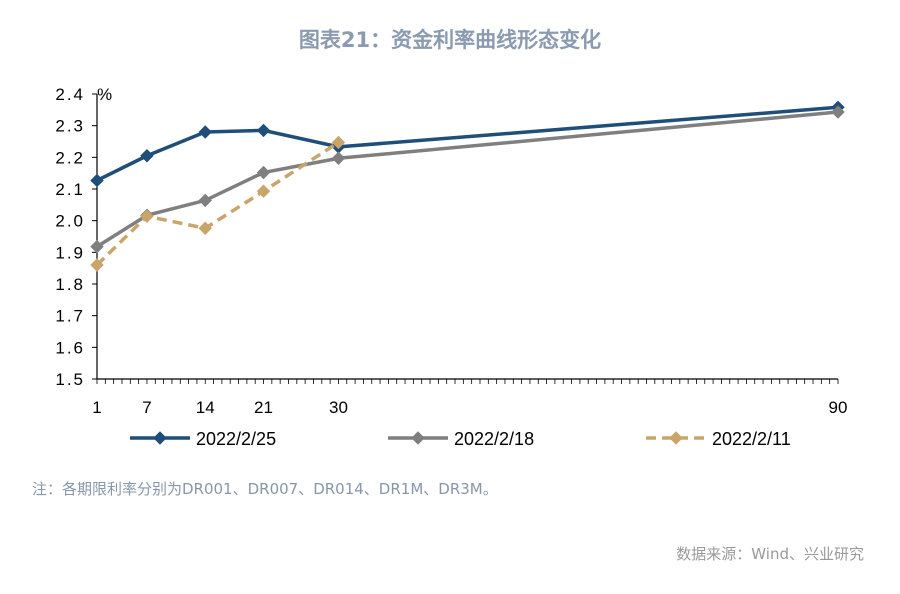 The height and width of the screenshot is (594, 900). I want to click on y-tick-label: 2.2, so click(70, 157).